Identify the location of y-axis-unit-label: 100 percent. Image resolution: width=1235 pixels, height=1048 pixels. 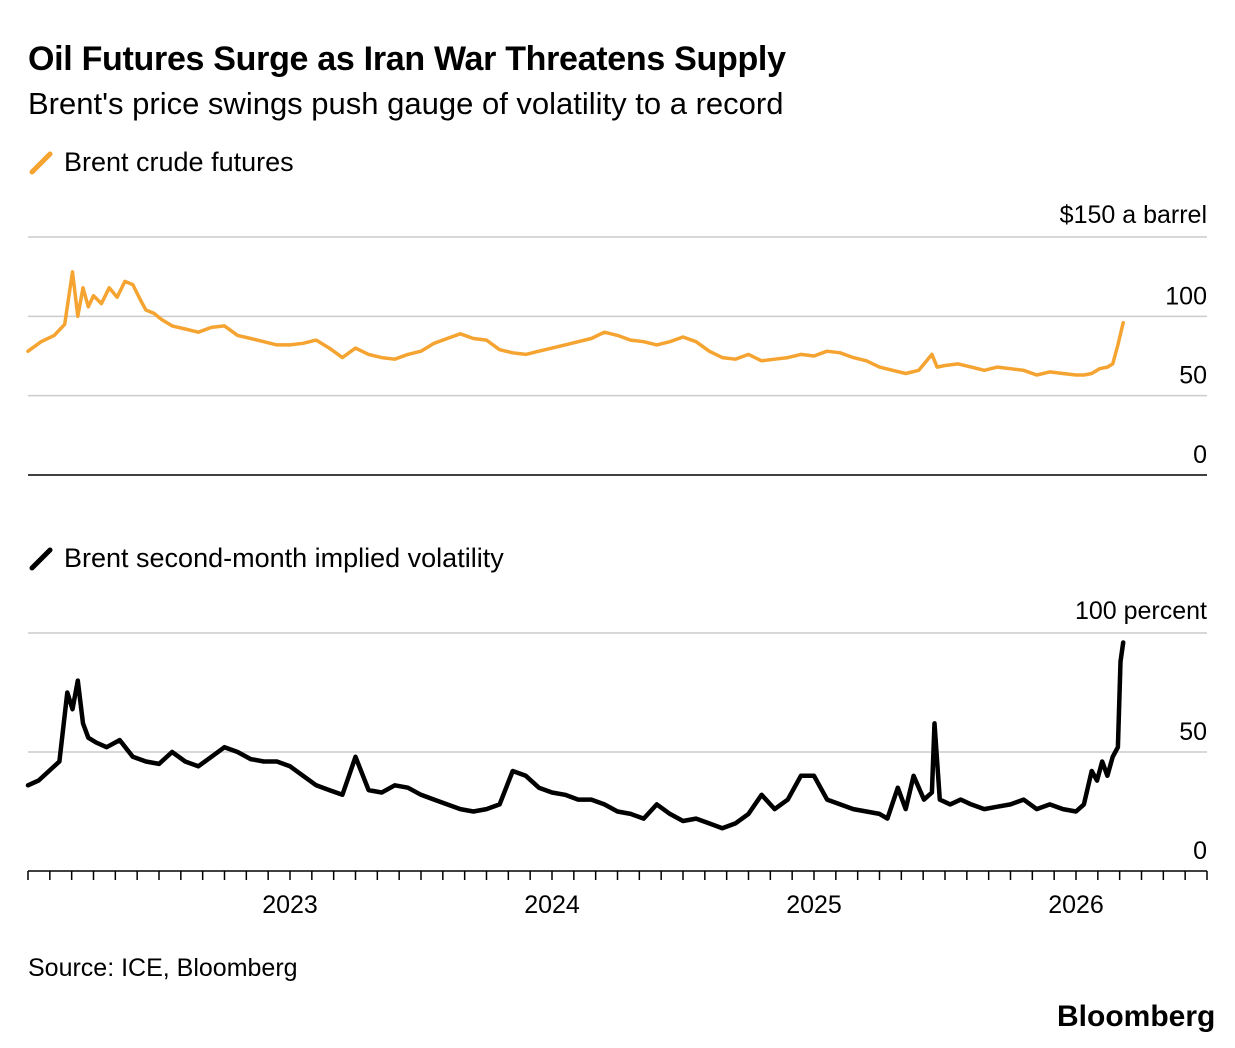
(1141, 611).